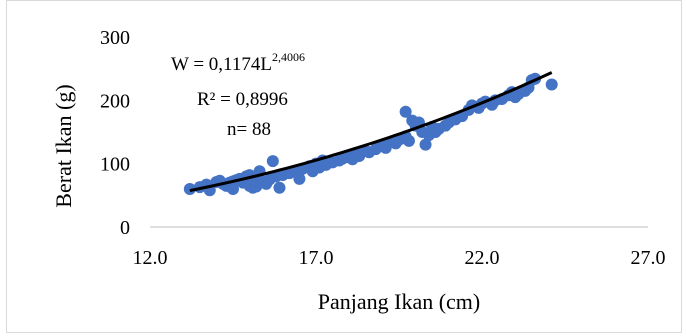 The width and height of the screenshot is (686, 336). Describe the element at coordinates (249, 129) in the screenshot. I see `sample-size-text: n= 88` at that location.